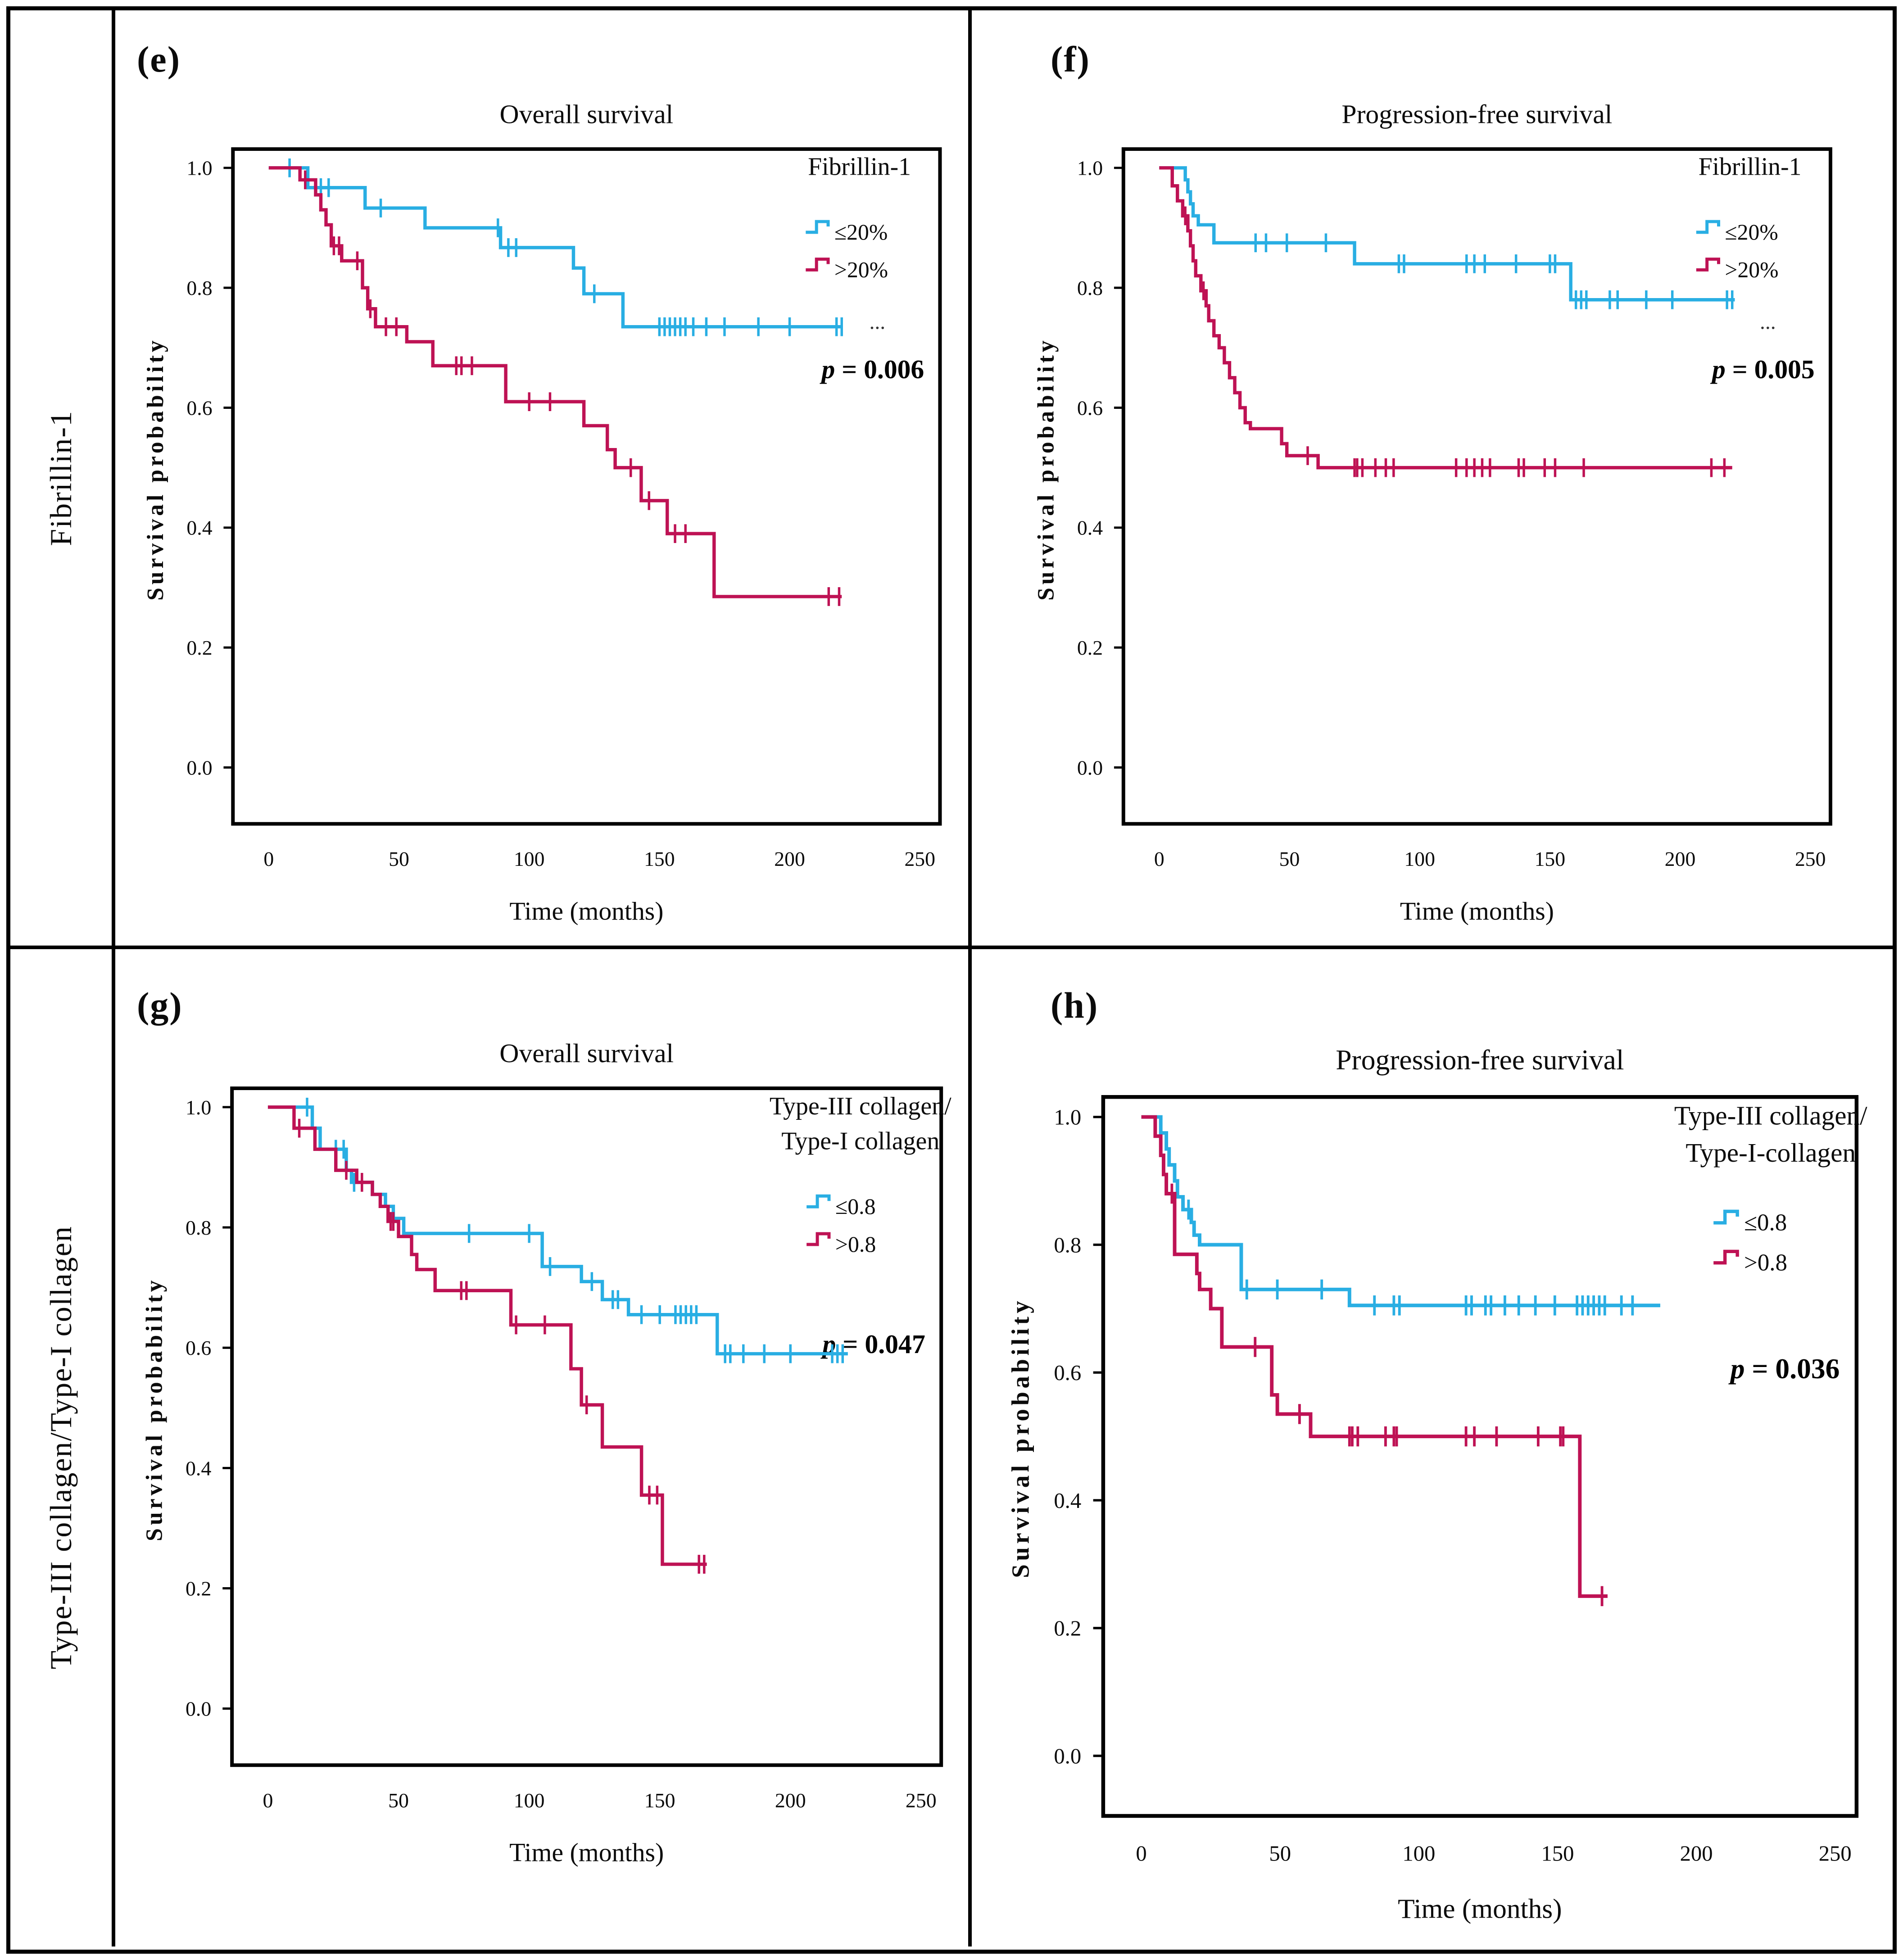  What do you see at coordinates (113, 978) in the screenshot?
I see `divider-label-column` at bounding box center [113, 978].